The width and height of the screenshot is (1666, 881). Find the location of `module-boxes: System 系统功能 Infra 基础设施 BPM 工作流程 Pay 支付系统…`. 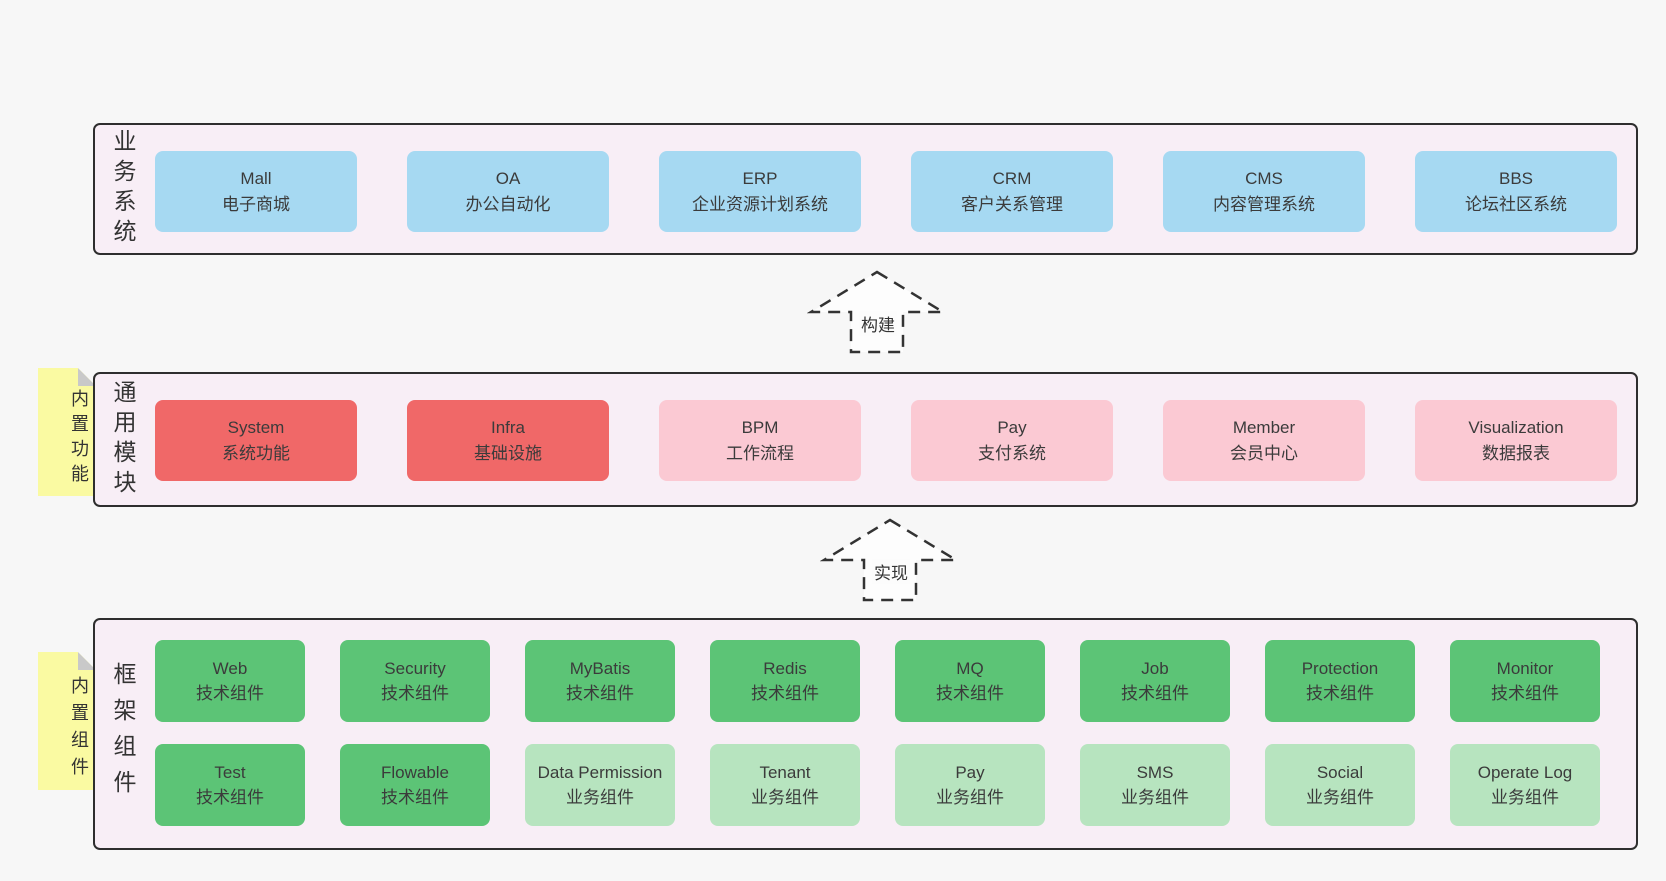

module-boxes: System 系统功能 Infra 基础设施 BPM 工作流程 Pay 支付系统… is located at coordinates (886, 440).